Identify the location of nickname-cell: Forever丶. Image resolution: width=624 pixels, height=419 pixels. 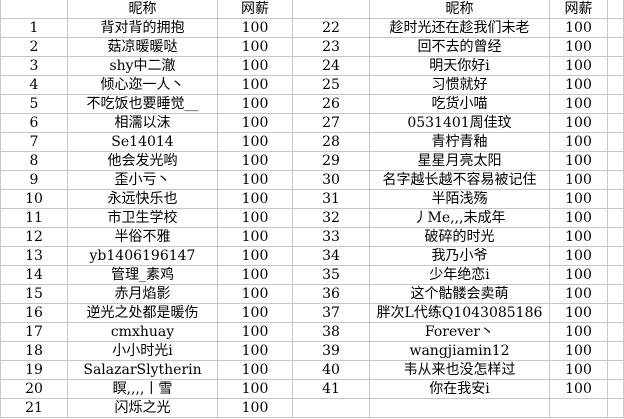
(460, 332).